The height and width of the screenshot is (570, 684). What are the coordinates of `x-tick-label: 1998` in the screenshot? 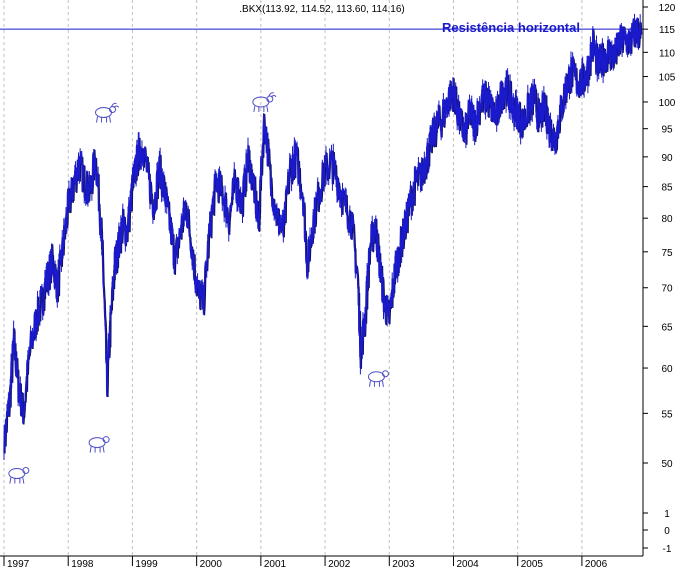 It's located at (82, 564).